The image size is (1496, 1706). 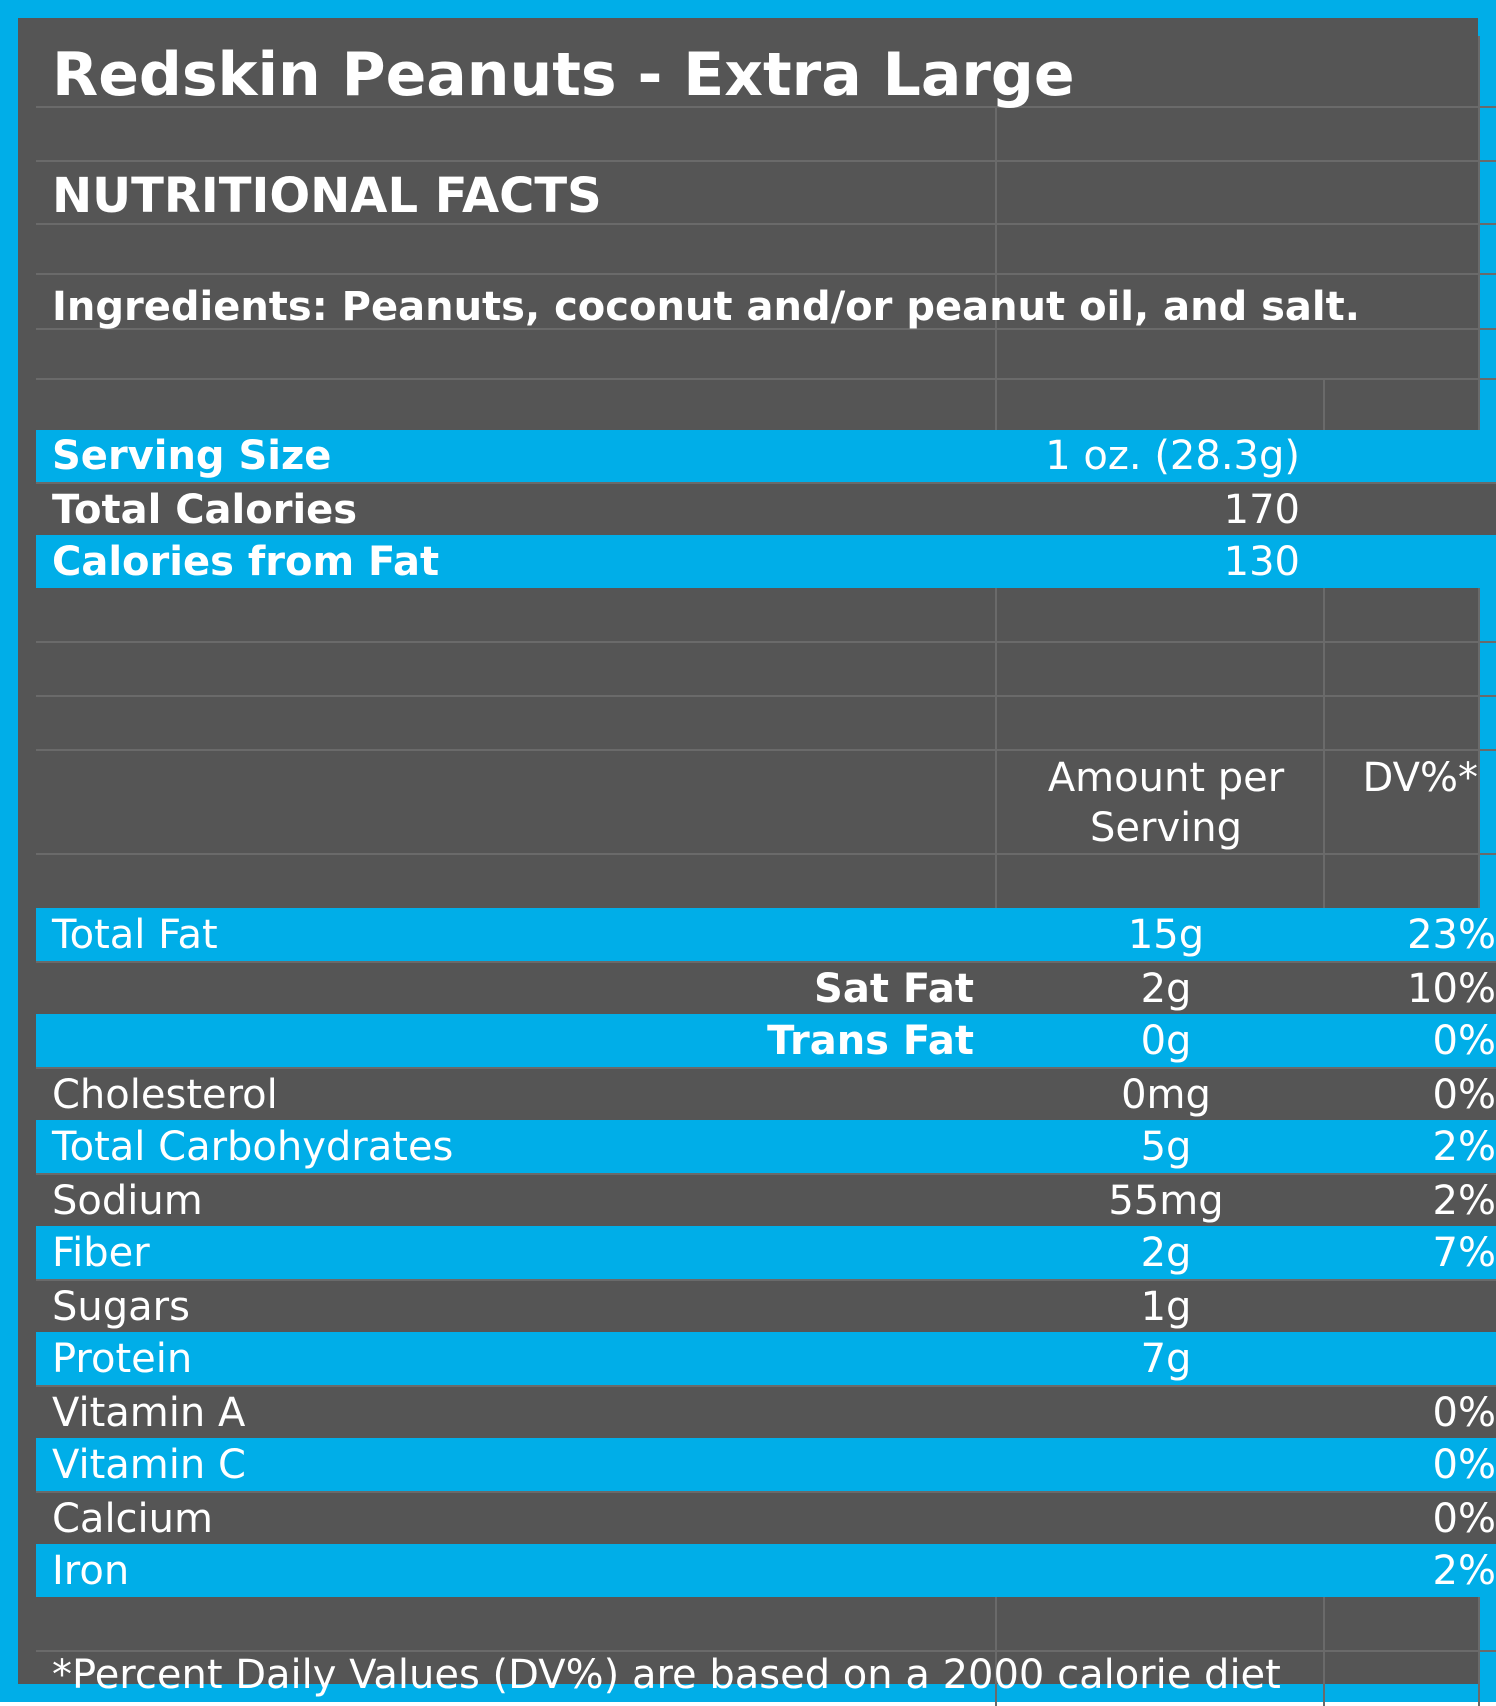 I want to click on nutrient-row: Protein 7g, so click(x=766, y=1358).